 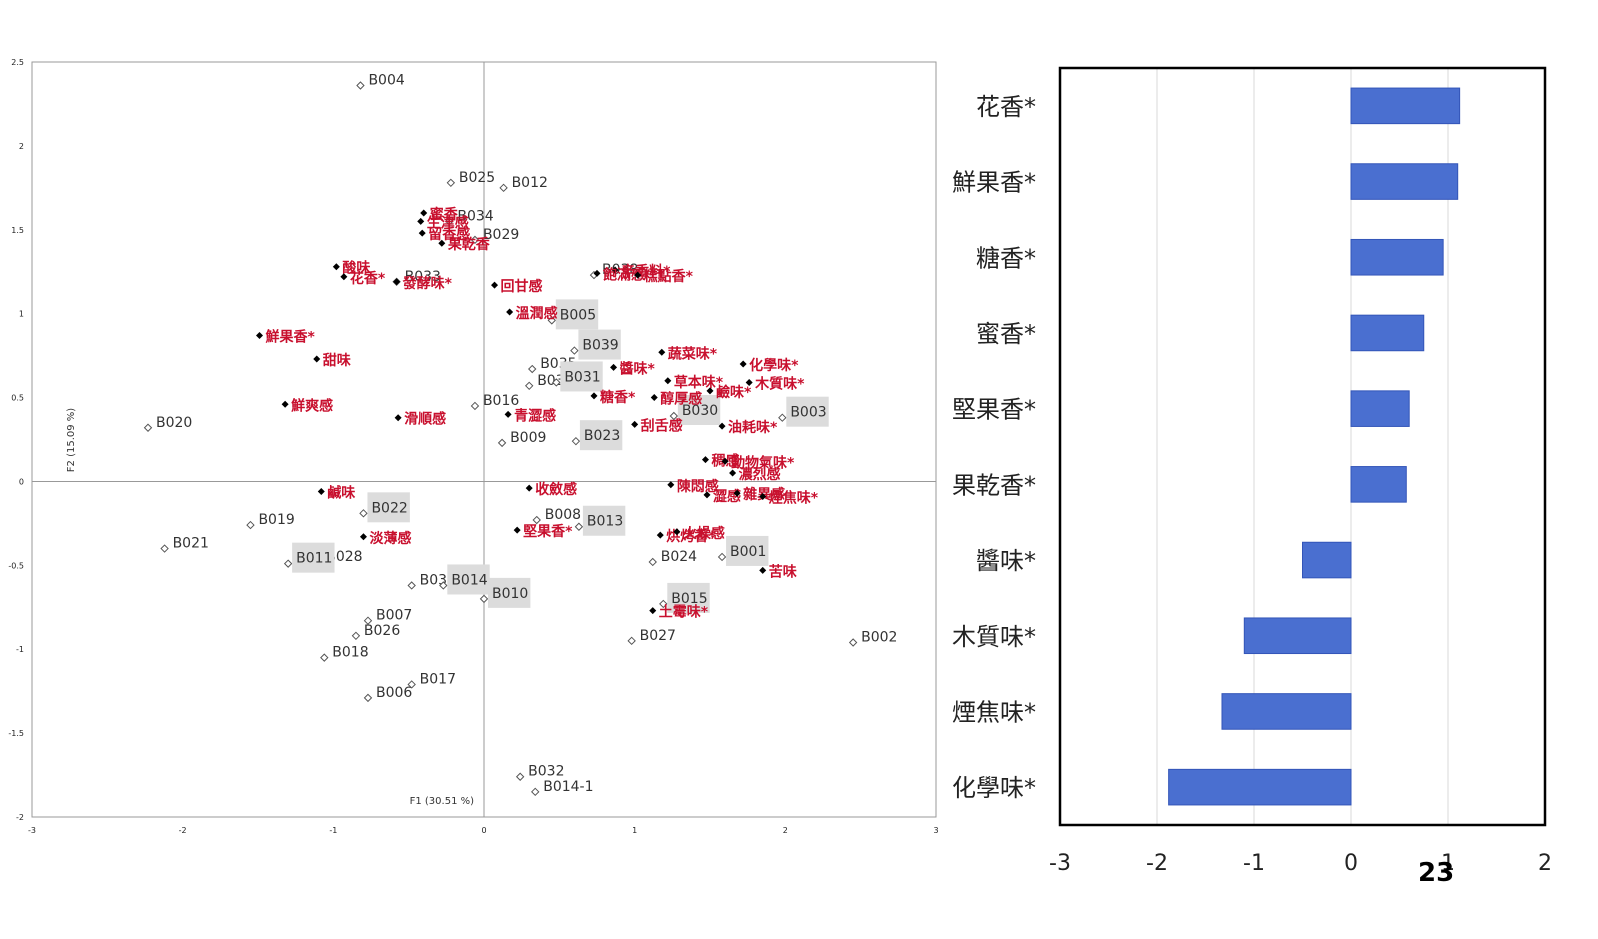 What do you see at coordinates (522, 286) in the screenshot?
I see `attribute-label: 回甘感` at bounding box center [522, 286].